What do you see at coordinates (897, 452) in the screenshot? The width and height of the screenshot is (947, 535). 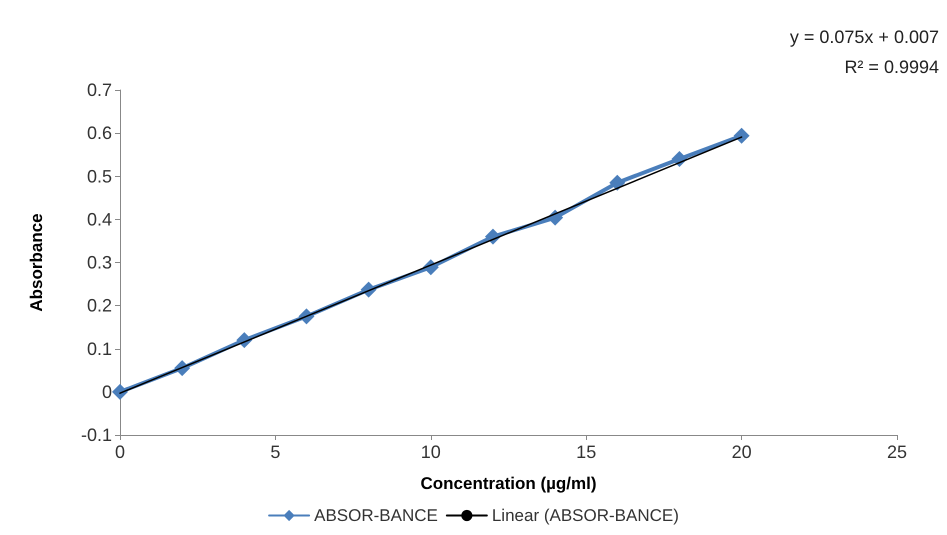 I see `x-tick-label: 25` at bounding box center [897, 452].